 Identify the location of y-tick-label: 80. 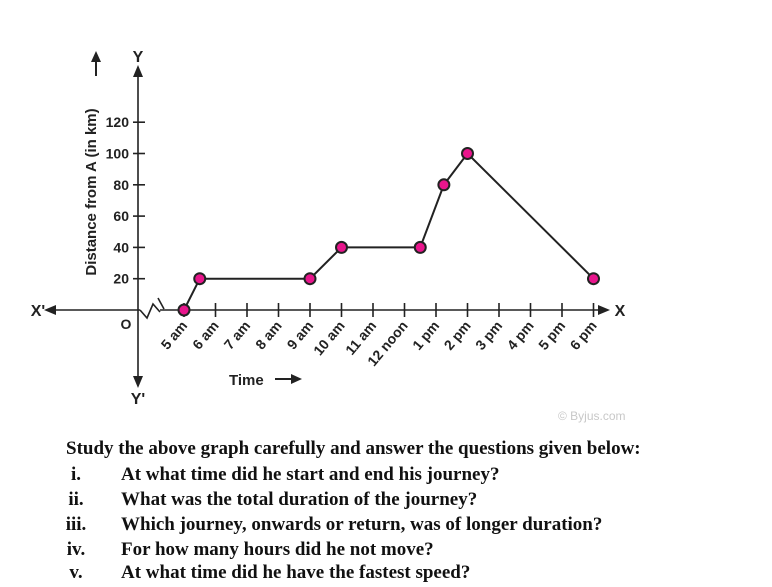
(121, 185).